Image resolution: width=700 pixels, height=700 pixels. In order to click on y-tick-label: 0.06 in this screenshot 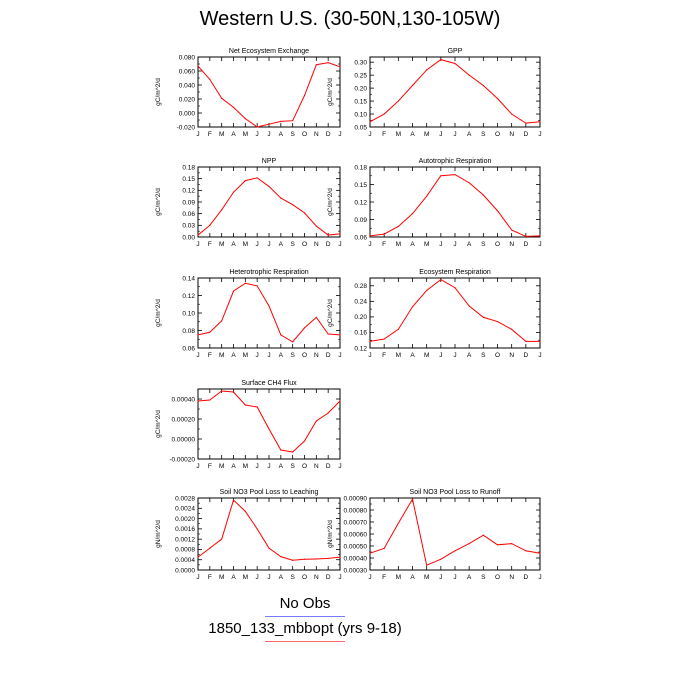, I will do `click(188, 348)`.